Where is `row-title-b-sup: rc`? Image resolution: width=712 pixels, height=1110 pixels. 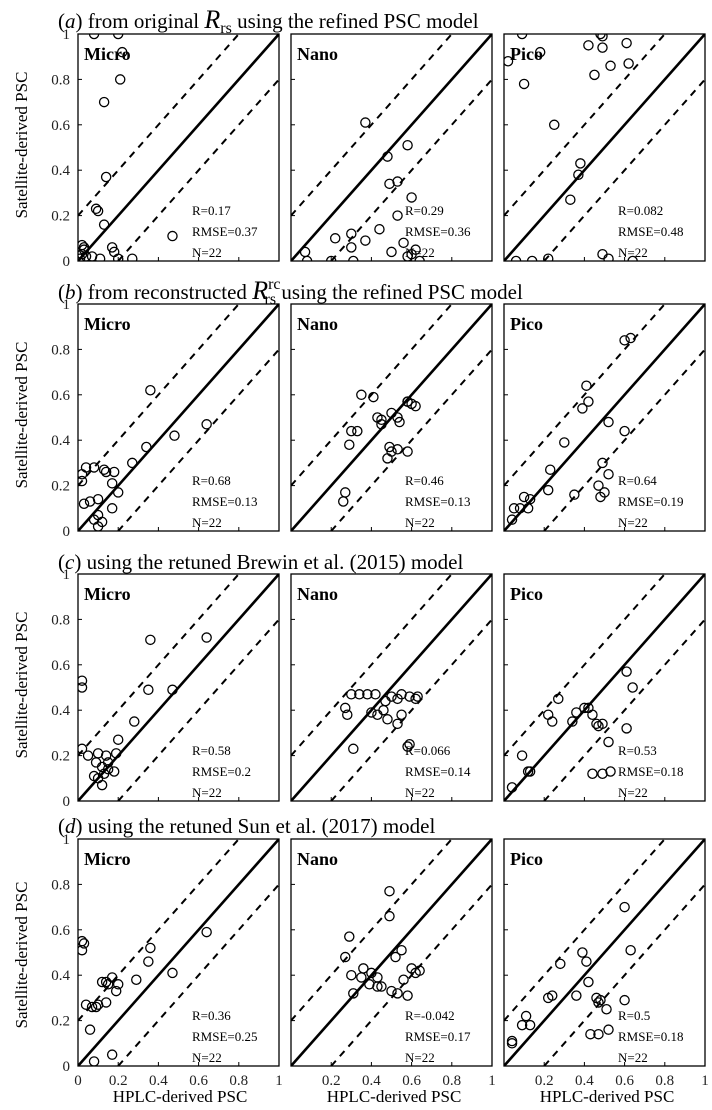 row-title-b-sup: rc is located at coordinates (274, 284).